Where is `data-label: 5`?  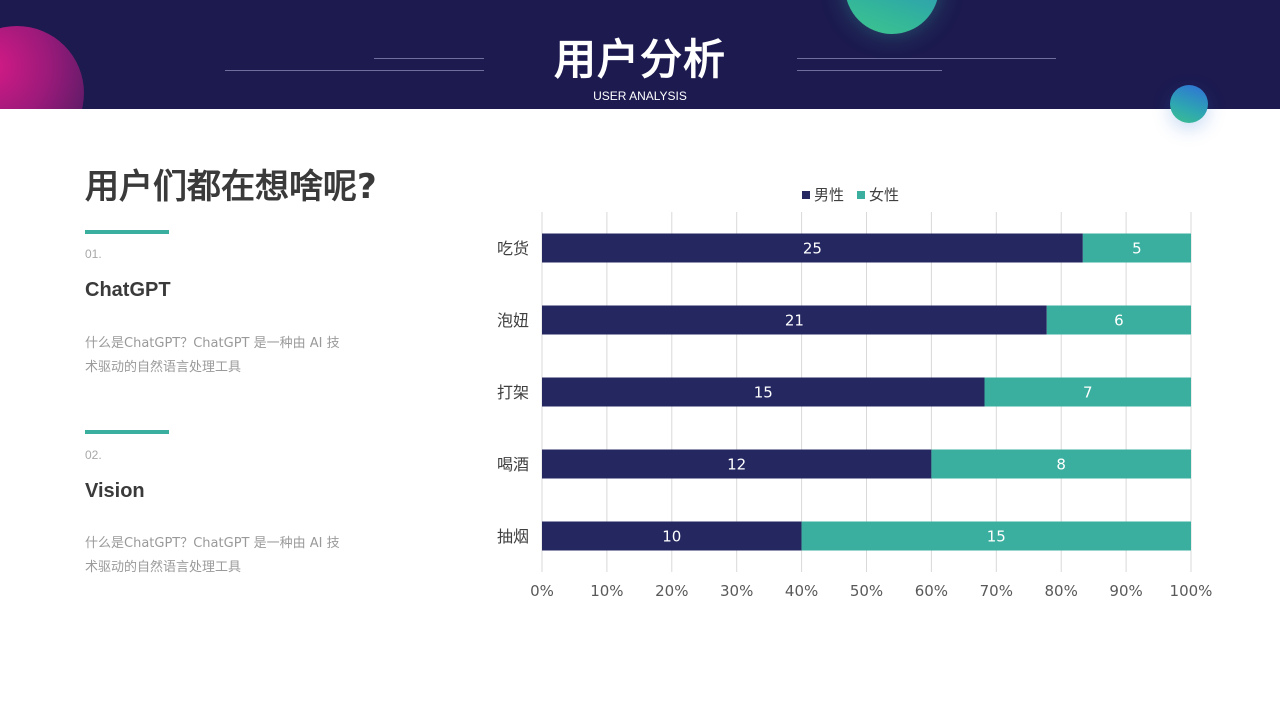 data-label: 5 is located at coordinates (1137, 249).